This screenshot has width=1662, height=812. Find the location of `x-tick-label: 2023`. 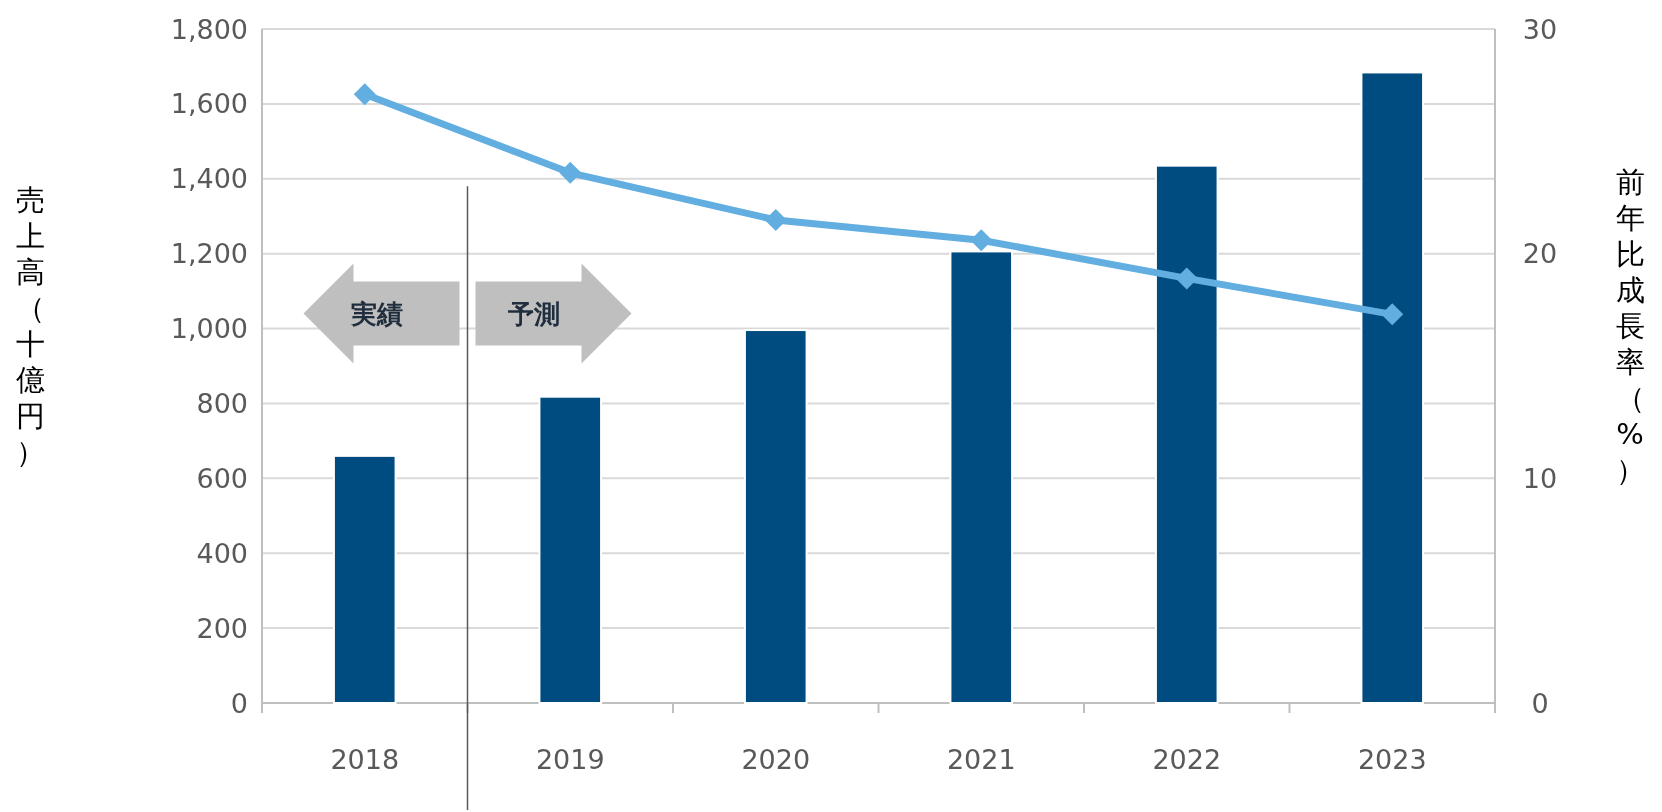

x-tick-label: 2023 is located at coordinates (1392, 759).